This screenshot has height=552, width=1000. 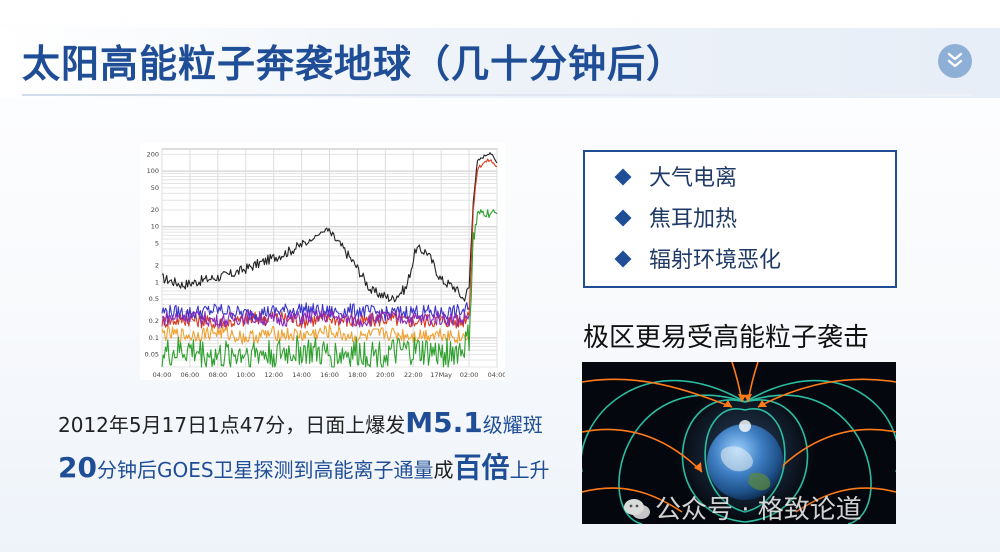 I want to click on goes-caption: 20分钟后GOES卫星探测到高能离子通量成百倍上升, so click(x=304, y=468).